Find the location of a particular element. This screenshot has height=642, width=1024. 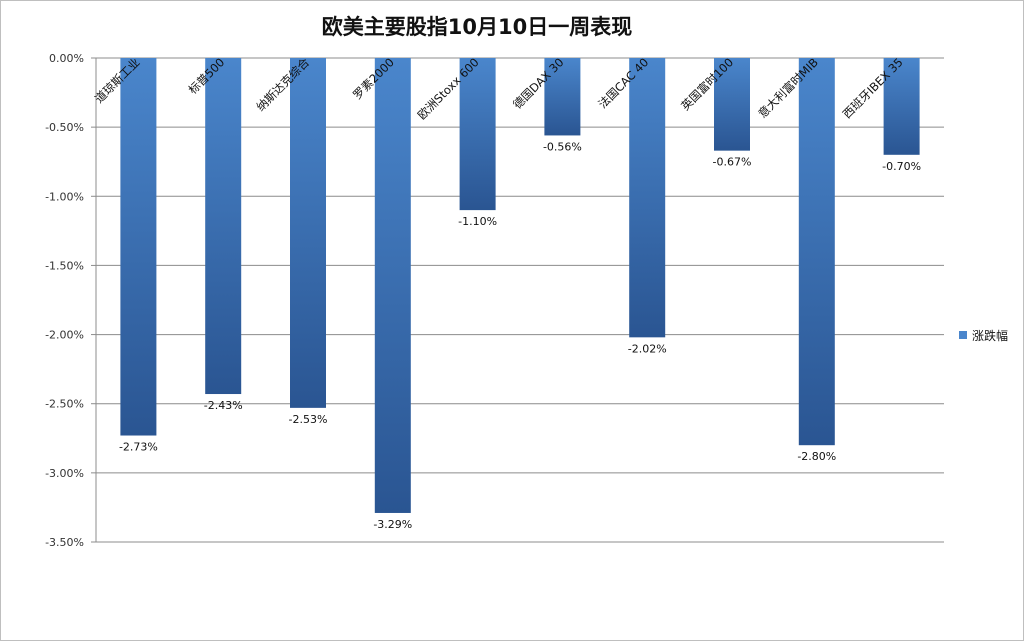

data-label: -2.43% is located at coordinates (223, 405).